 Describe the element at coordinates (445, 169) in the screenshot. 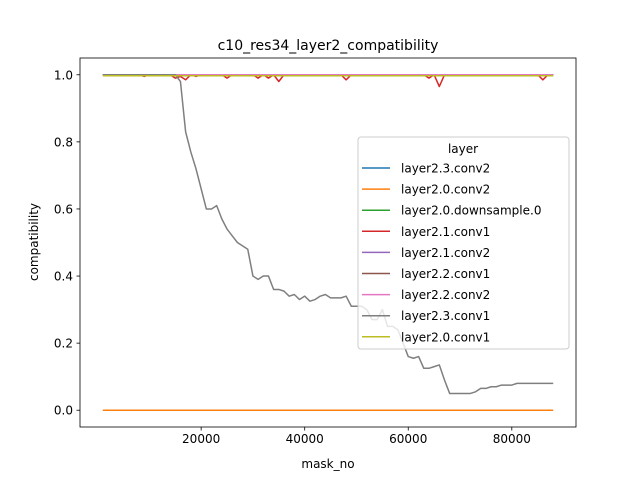

I see `legend-label: layer2.3.conv2` at that location.